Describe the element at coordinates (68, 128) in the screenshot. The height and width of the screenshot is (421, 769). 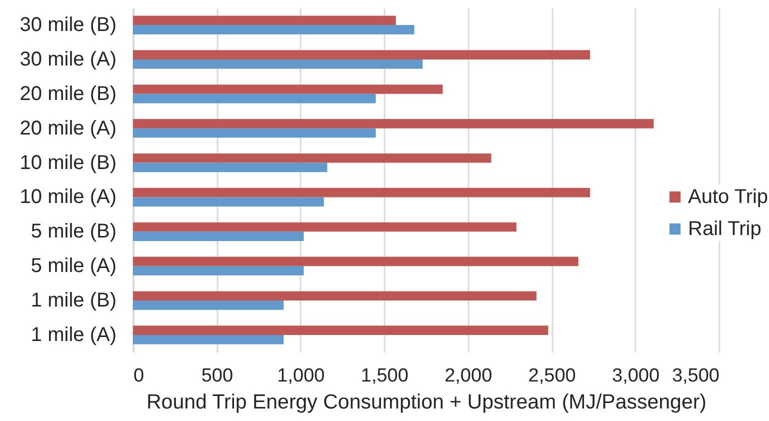
I see `y-tick-label: 20 mile (A)` at that location.